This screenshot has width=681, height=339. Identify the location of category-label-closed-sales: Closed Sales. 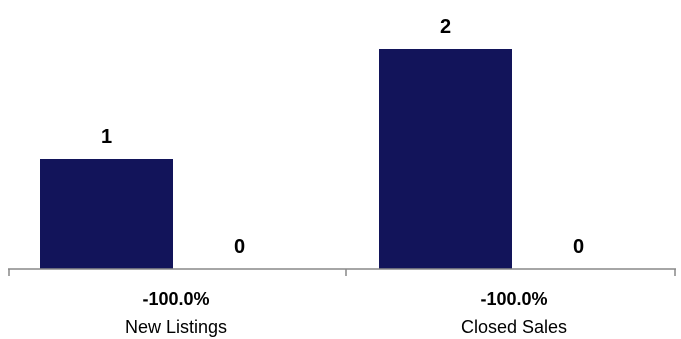
(514, 327).